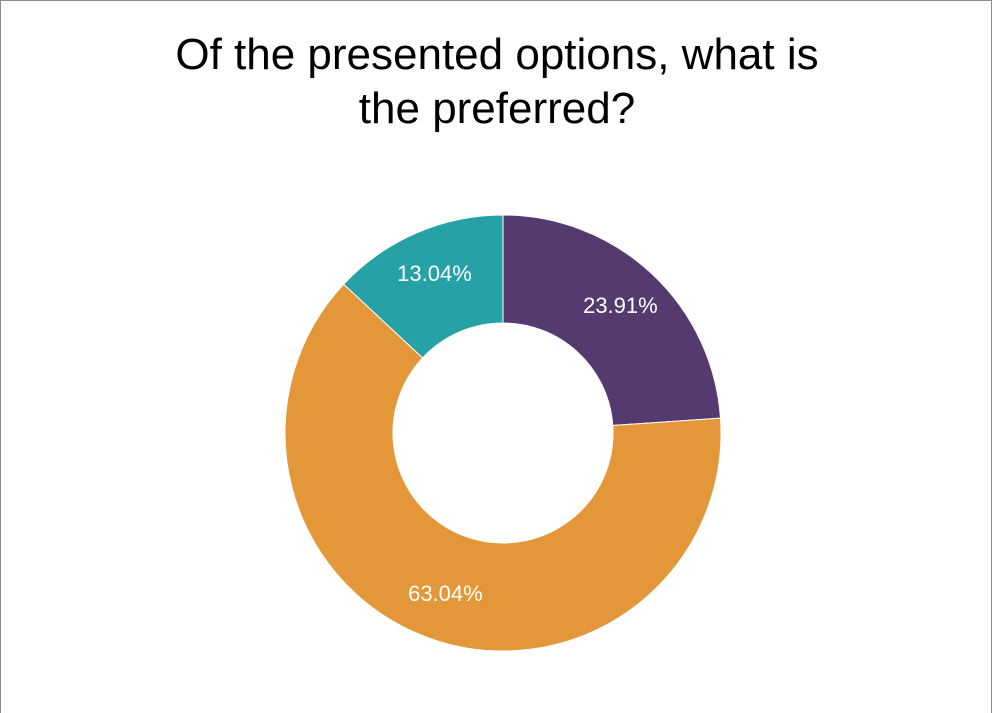 The image size is (994, 713). Describe the element at coordinates (497, 54) in the screenshot. I see `chart-title-line-1: Of the presented options, what is` at that location.